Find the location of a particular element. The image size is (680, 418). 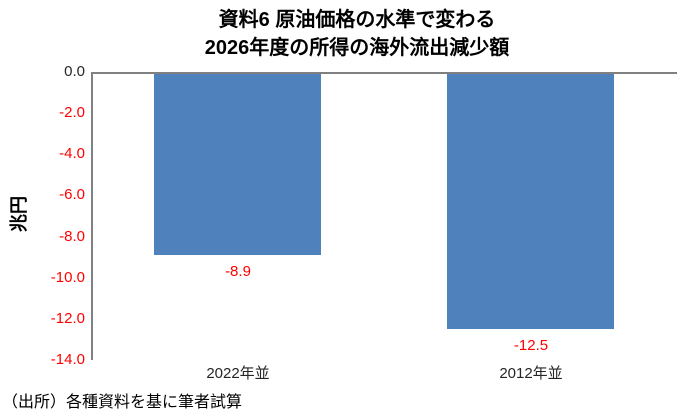

bar-data-label: -8.9 is located at coordinates (238, 271).